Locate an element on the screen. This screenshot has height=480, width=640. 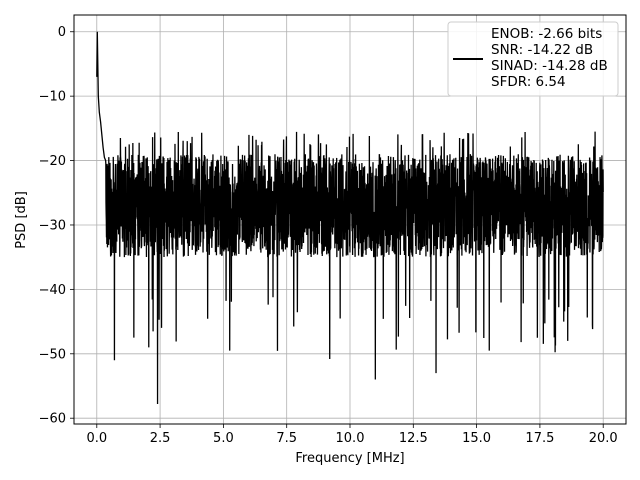
y-tick-label: −60 is located at coordinates (52, 419).